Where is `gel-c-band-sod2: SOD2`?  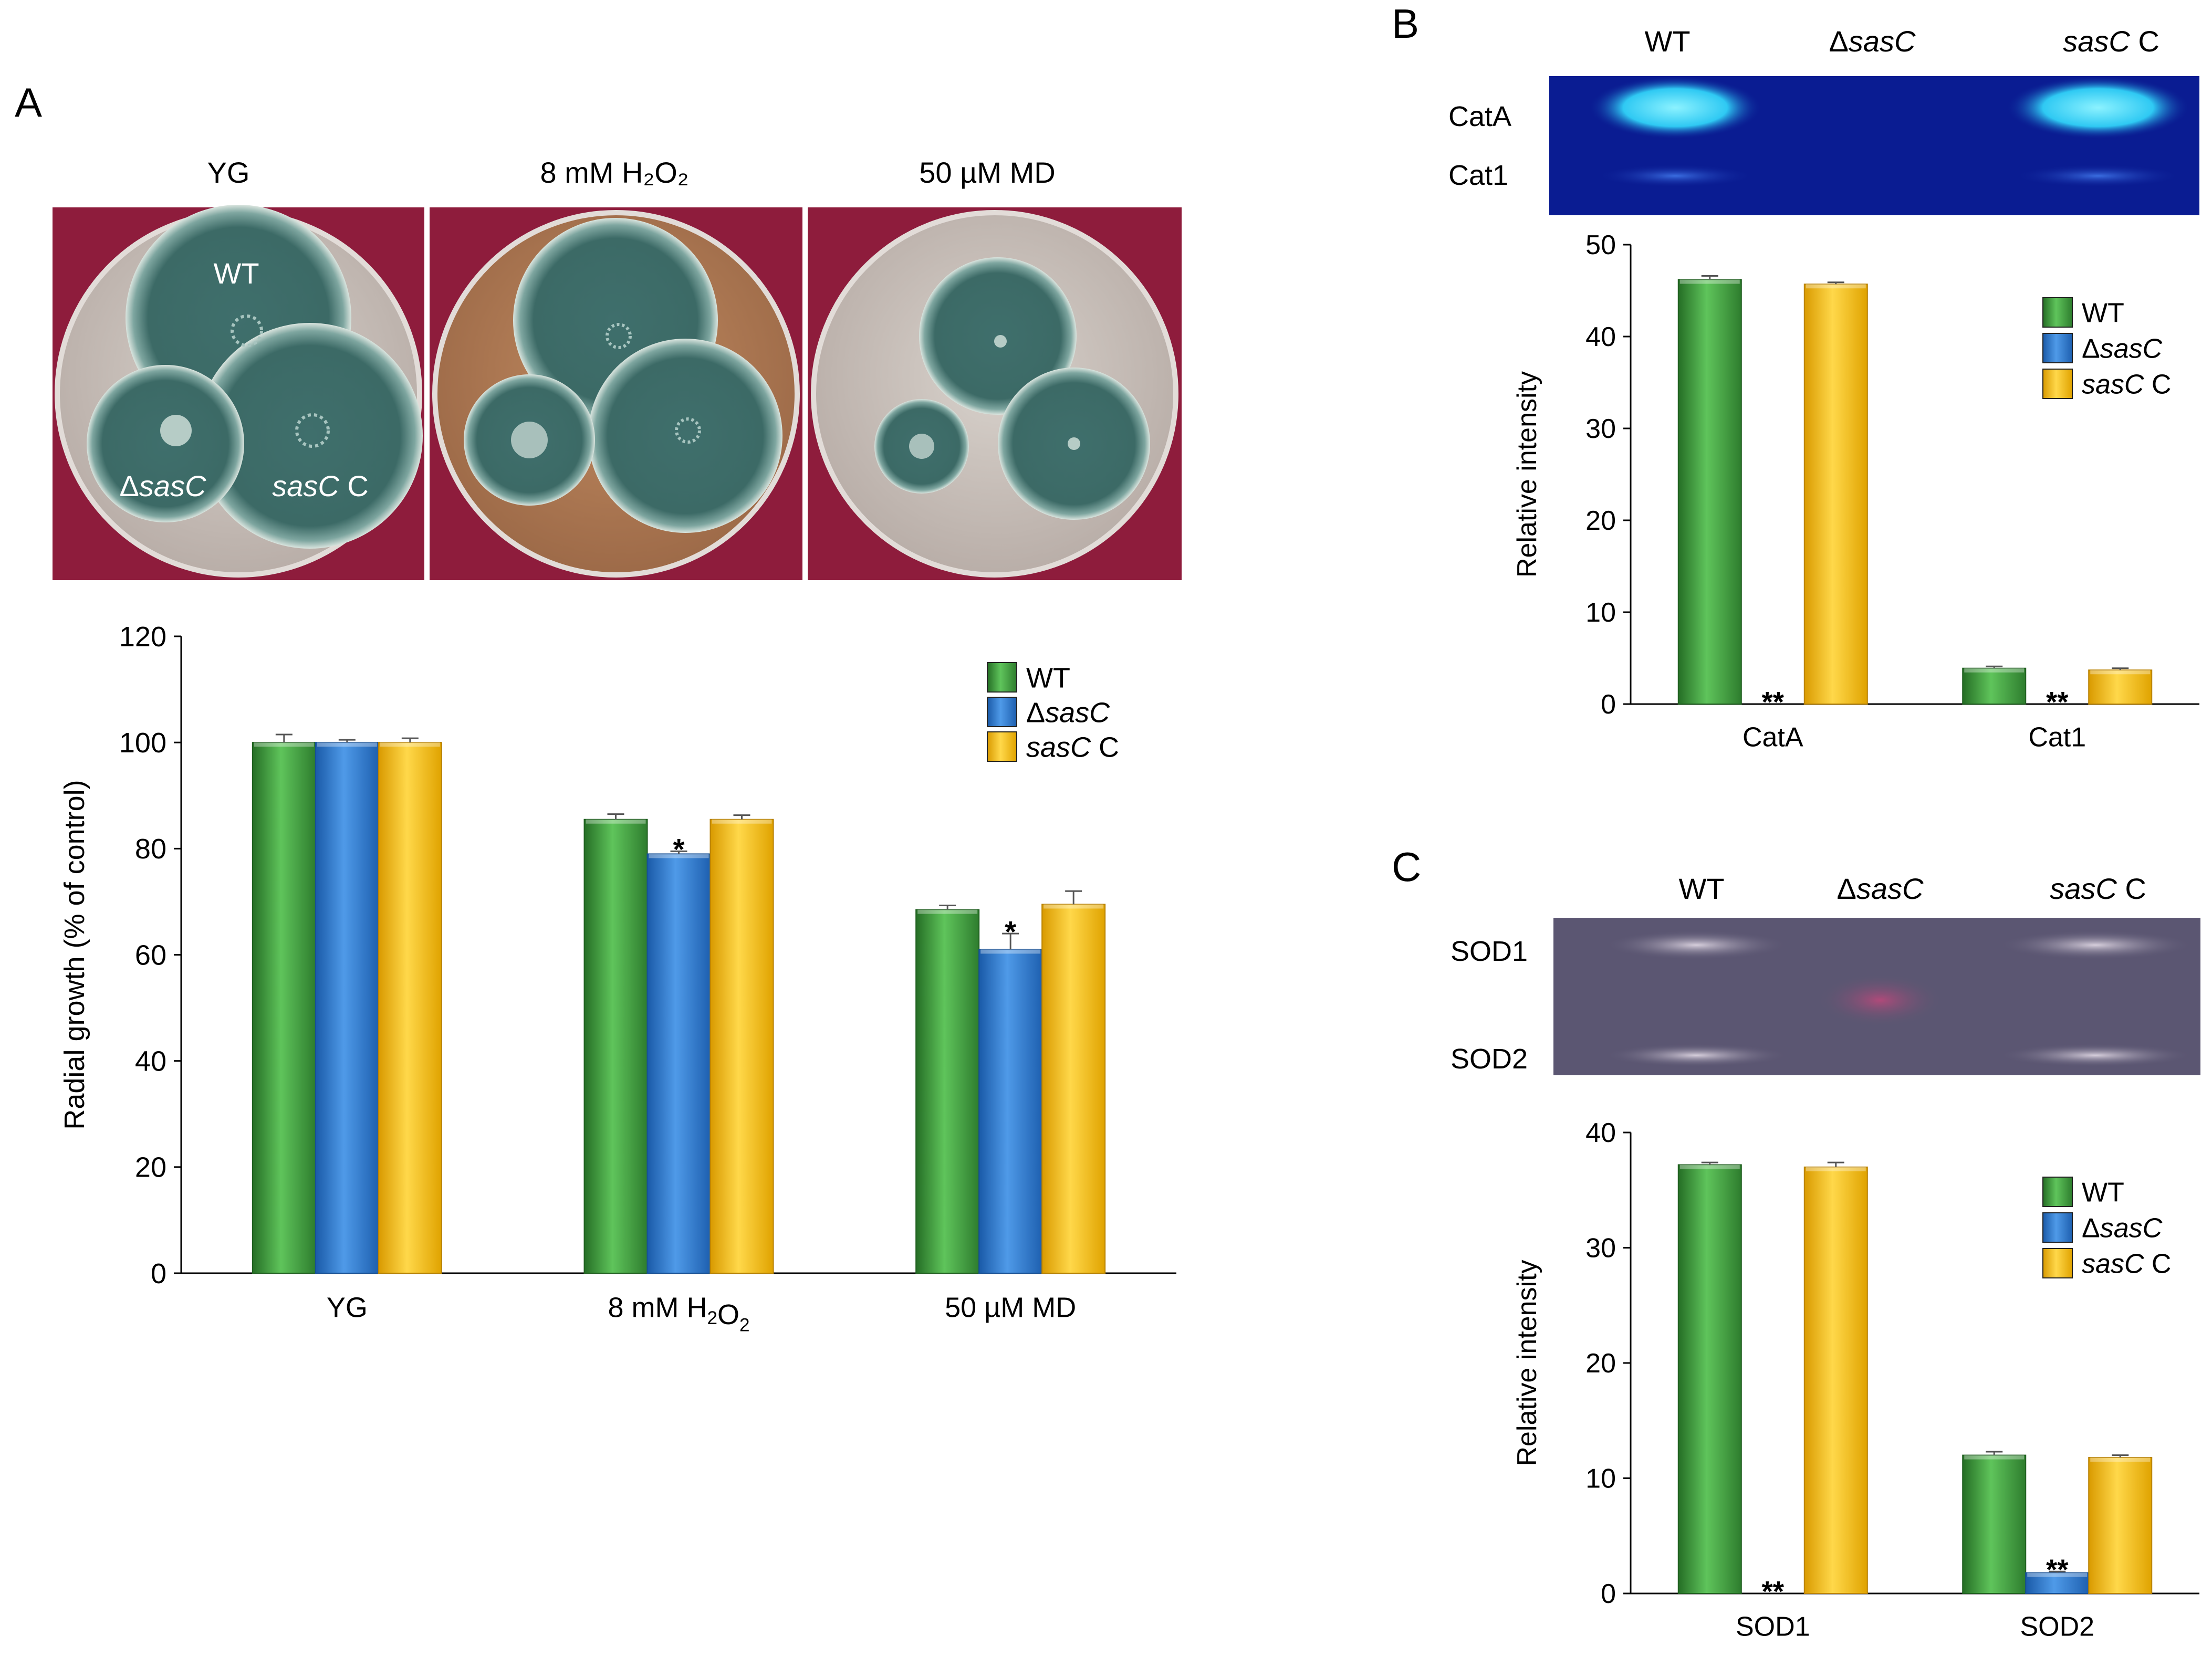 gel-c-band-sod2: SOD2 is located at coordinates (1489, 1059).